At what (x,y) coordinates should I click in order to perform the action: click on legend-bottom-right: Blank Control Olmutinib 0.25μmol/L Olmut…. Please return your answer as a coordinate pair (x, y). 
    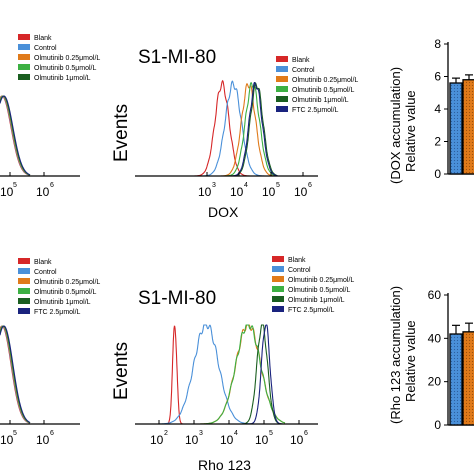
    Looking at the image, I should click on (313, 285).